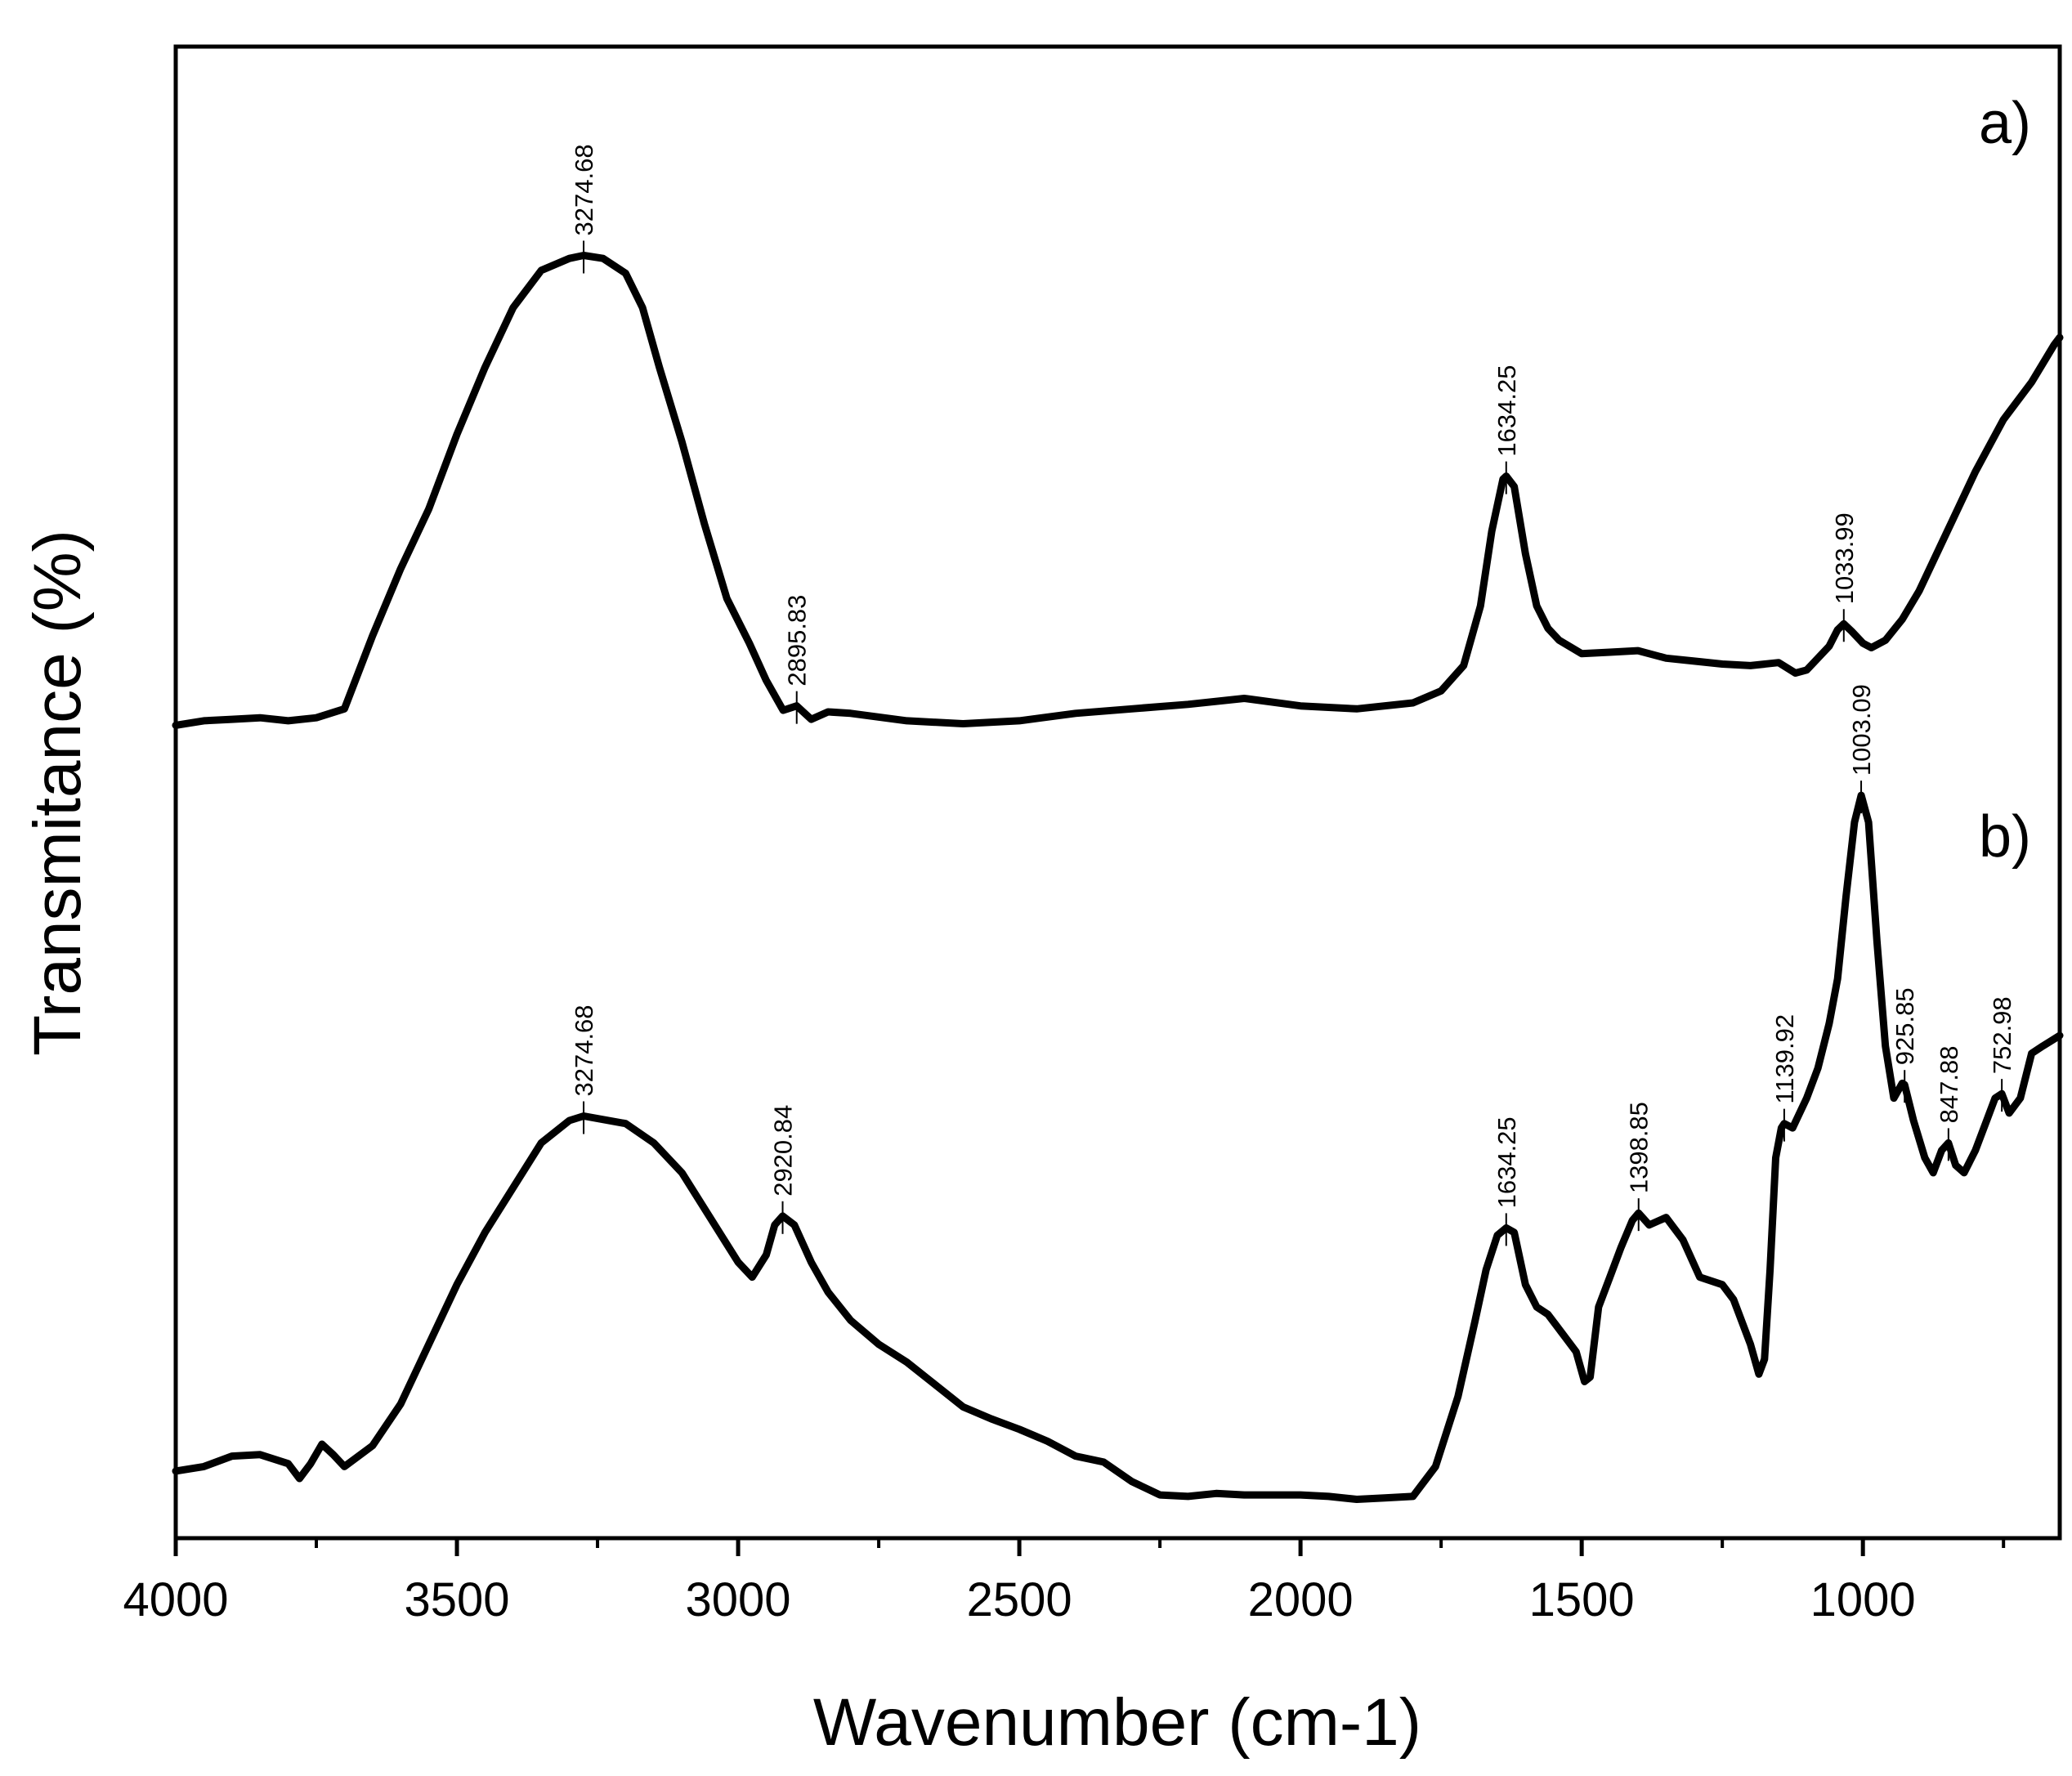 The height and width of the screenshot is (1776, 2072). What do you see at coordinates (457, 1599) in the screenshot?
I see `x-tick-label: 3500` at bounding box center [457, 1599].